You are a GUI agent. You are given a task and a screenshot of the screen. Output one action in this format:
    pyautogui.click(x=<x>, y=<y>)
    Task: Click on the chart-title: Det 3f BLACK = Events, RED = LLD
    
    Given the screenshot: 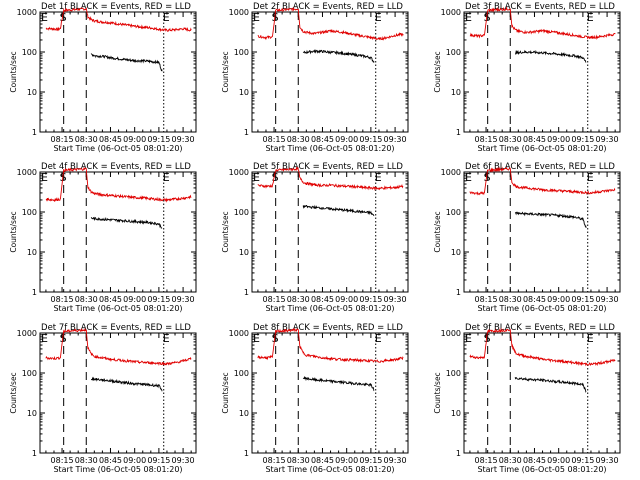 What is the action you would take?
    pyautogui.click(x=540, y=7)
    